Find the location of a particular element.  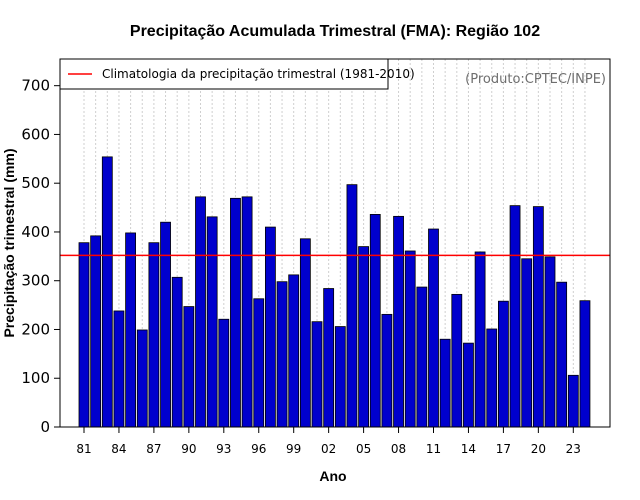

y-axis-title: Precipitação trimestral (mm) is located at coordinates (9, 242).